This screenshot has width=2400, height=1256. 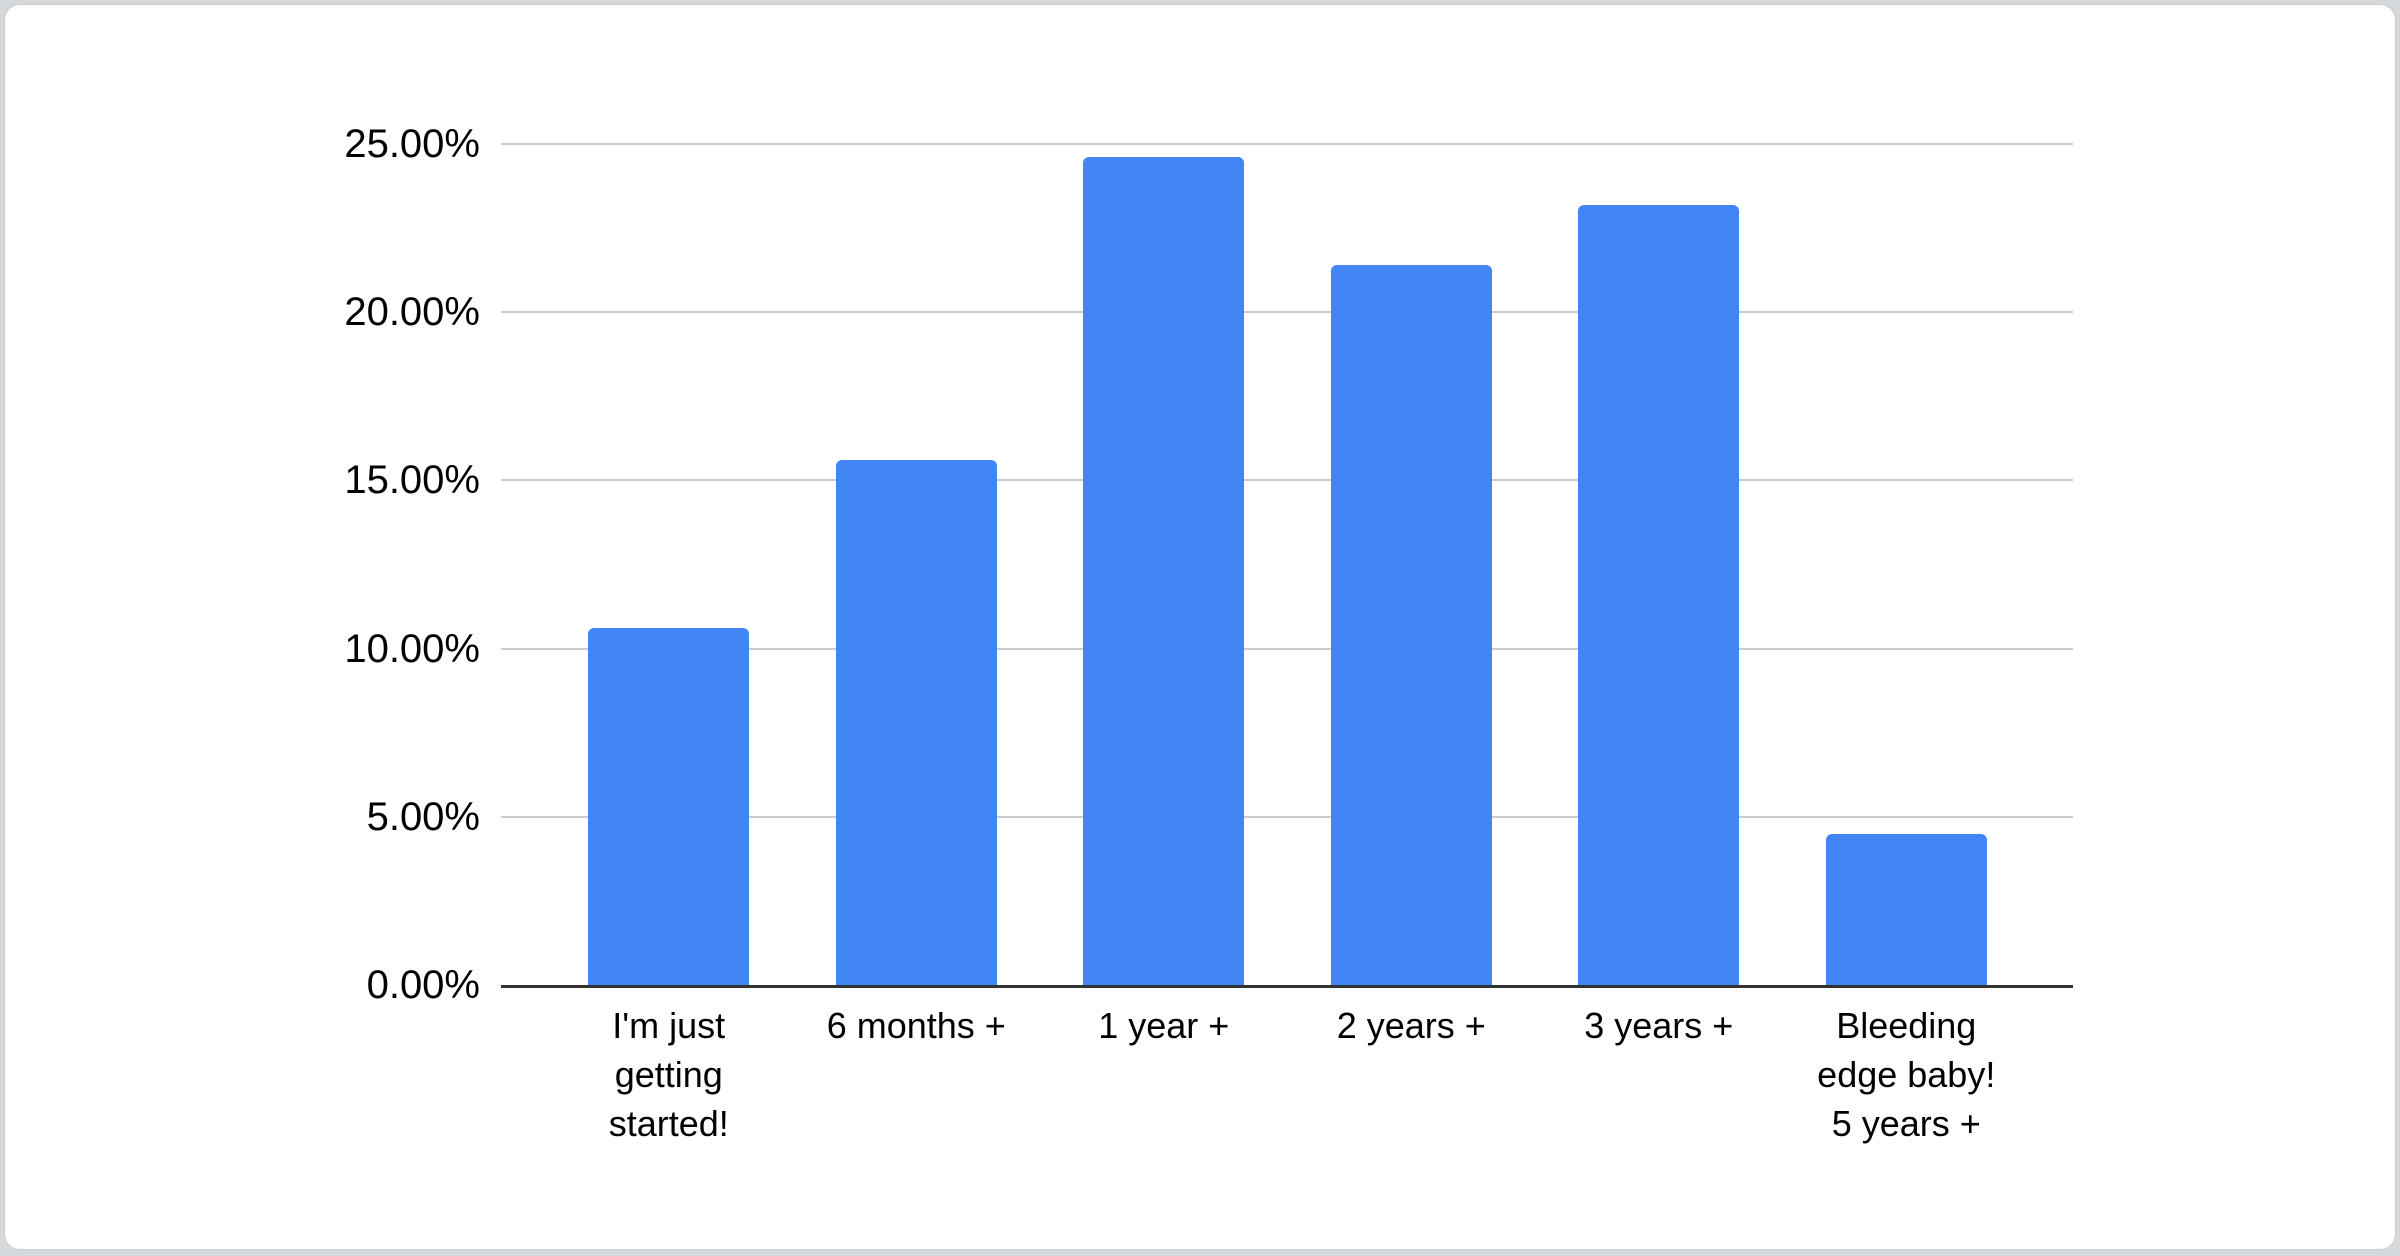 I want to click on x-category-label: I'm just getting started!, so click(x=668, y=1074).